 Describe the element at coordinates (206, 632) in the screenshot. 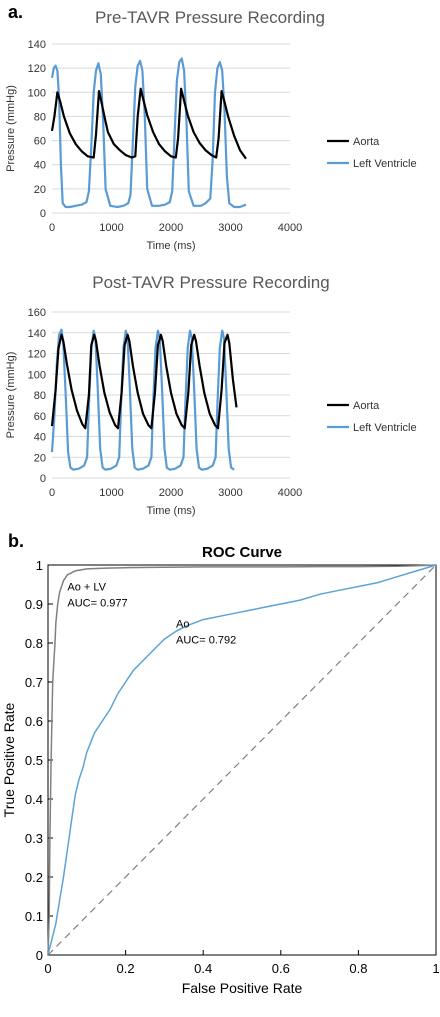

I see `annotation: Ao AUC= 0.792` at that location.